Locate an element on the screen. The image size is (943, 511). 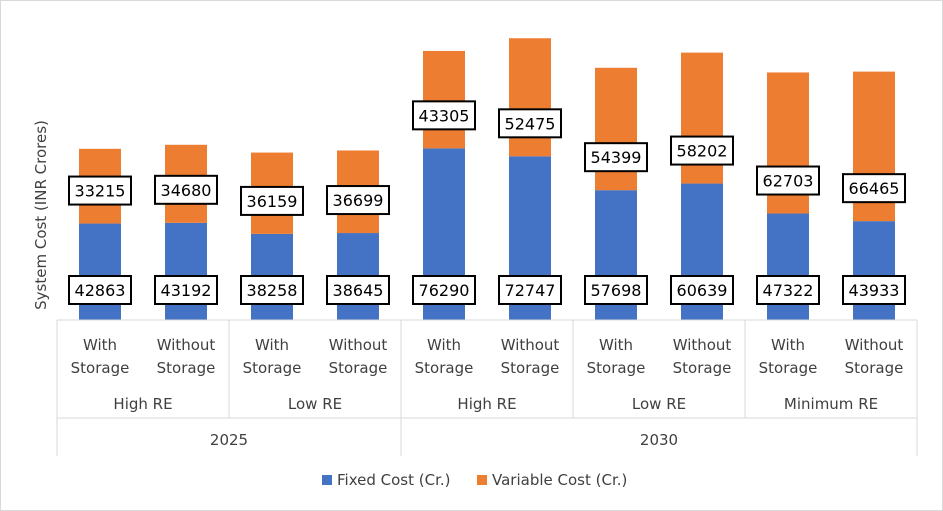
legend-swatch-variable is located at coordinates (482, 480).